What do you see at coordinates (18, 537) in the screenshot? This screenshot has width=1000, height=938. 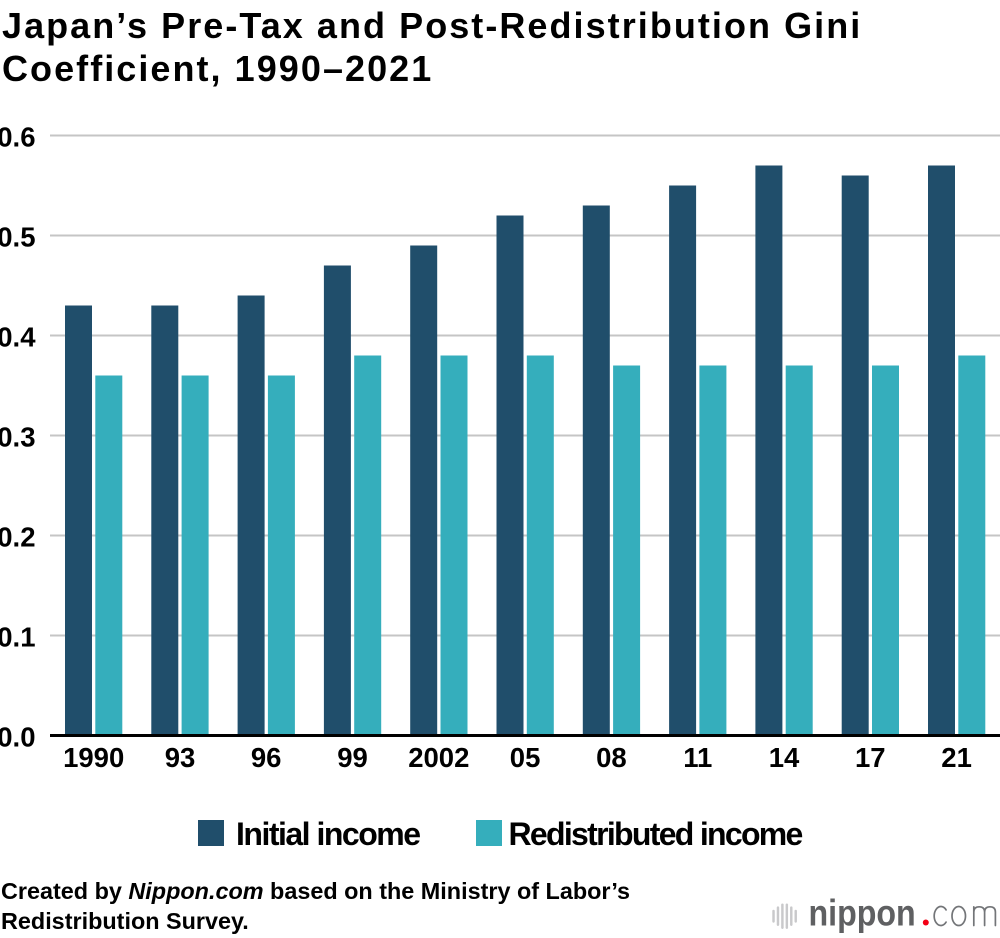 I see `svg-text: 0.2` at bounding box center [18, 537].